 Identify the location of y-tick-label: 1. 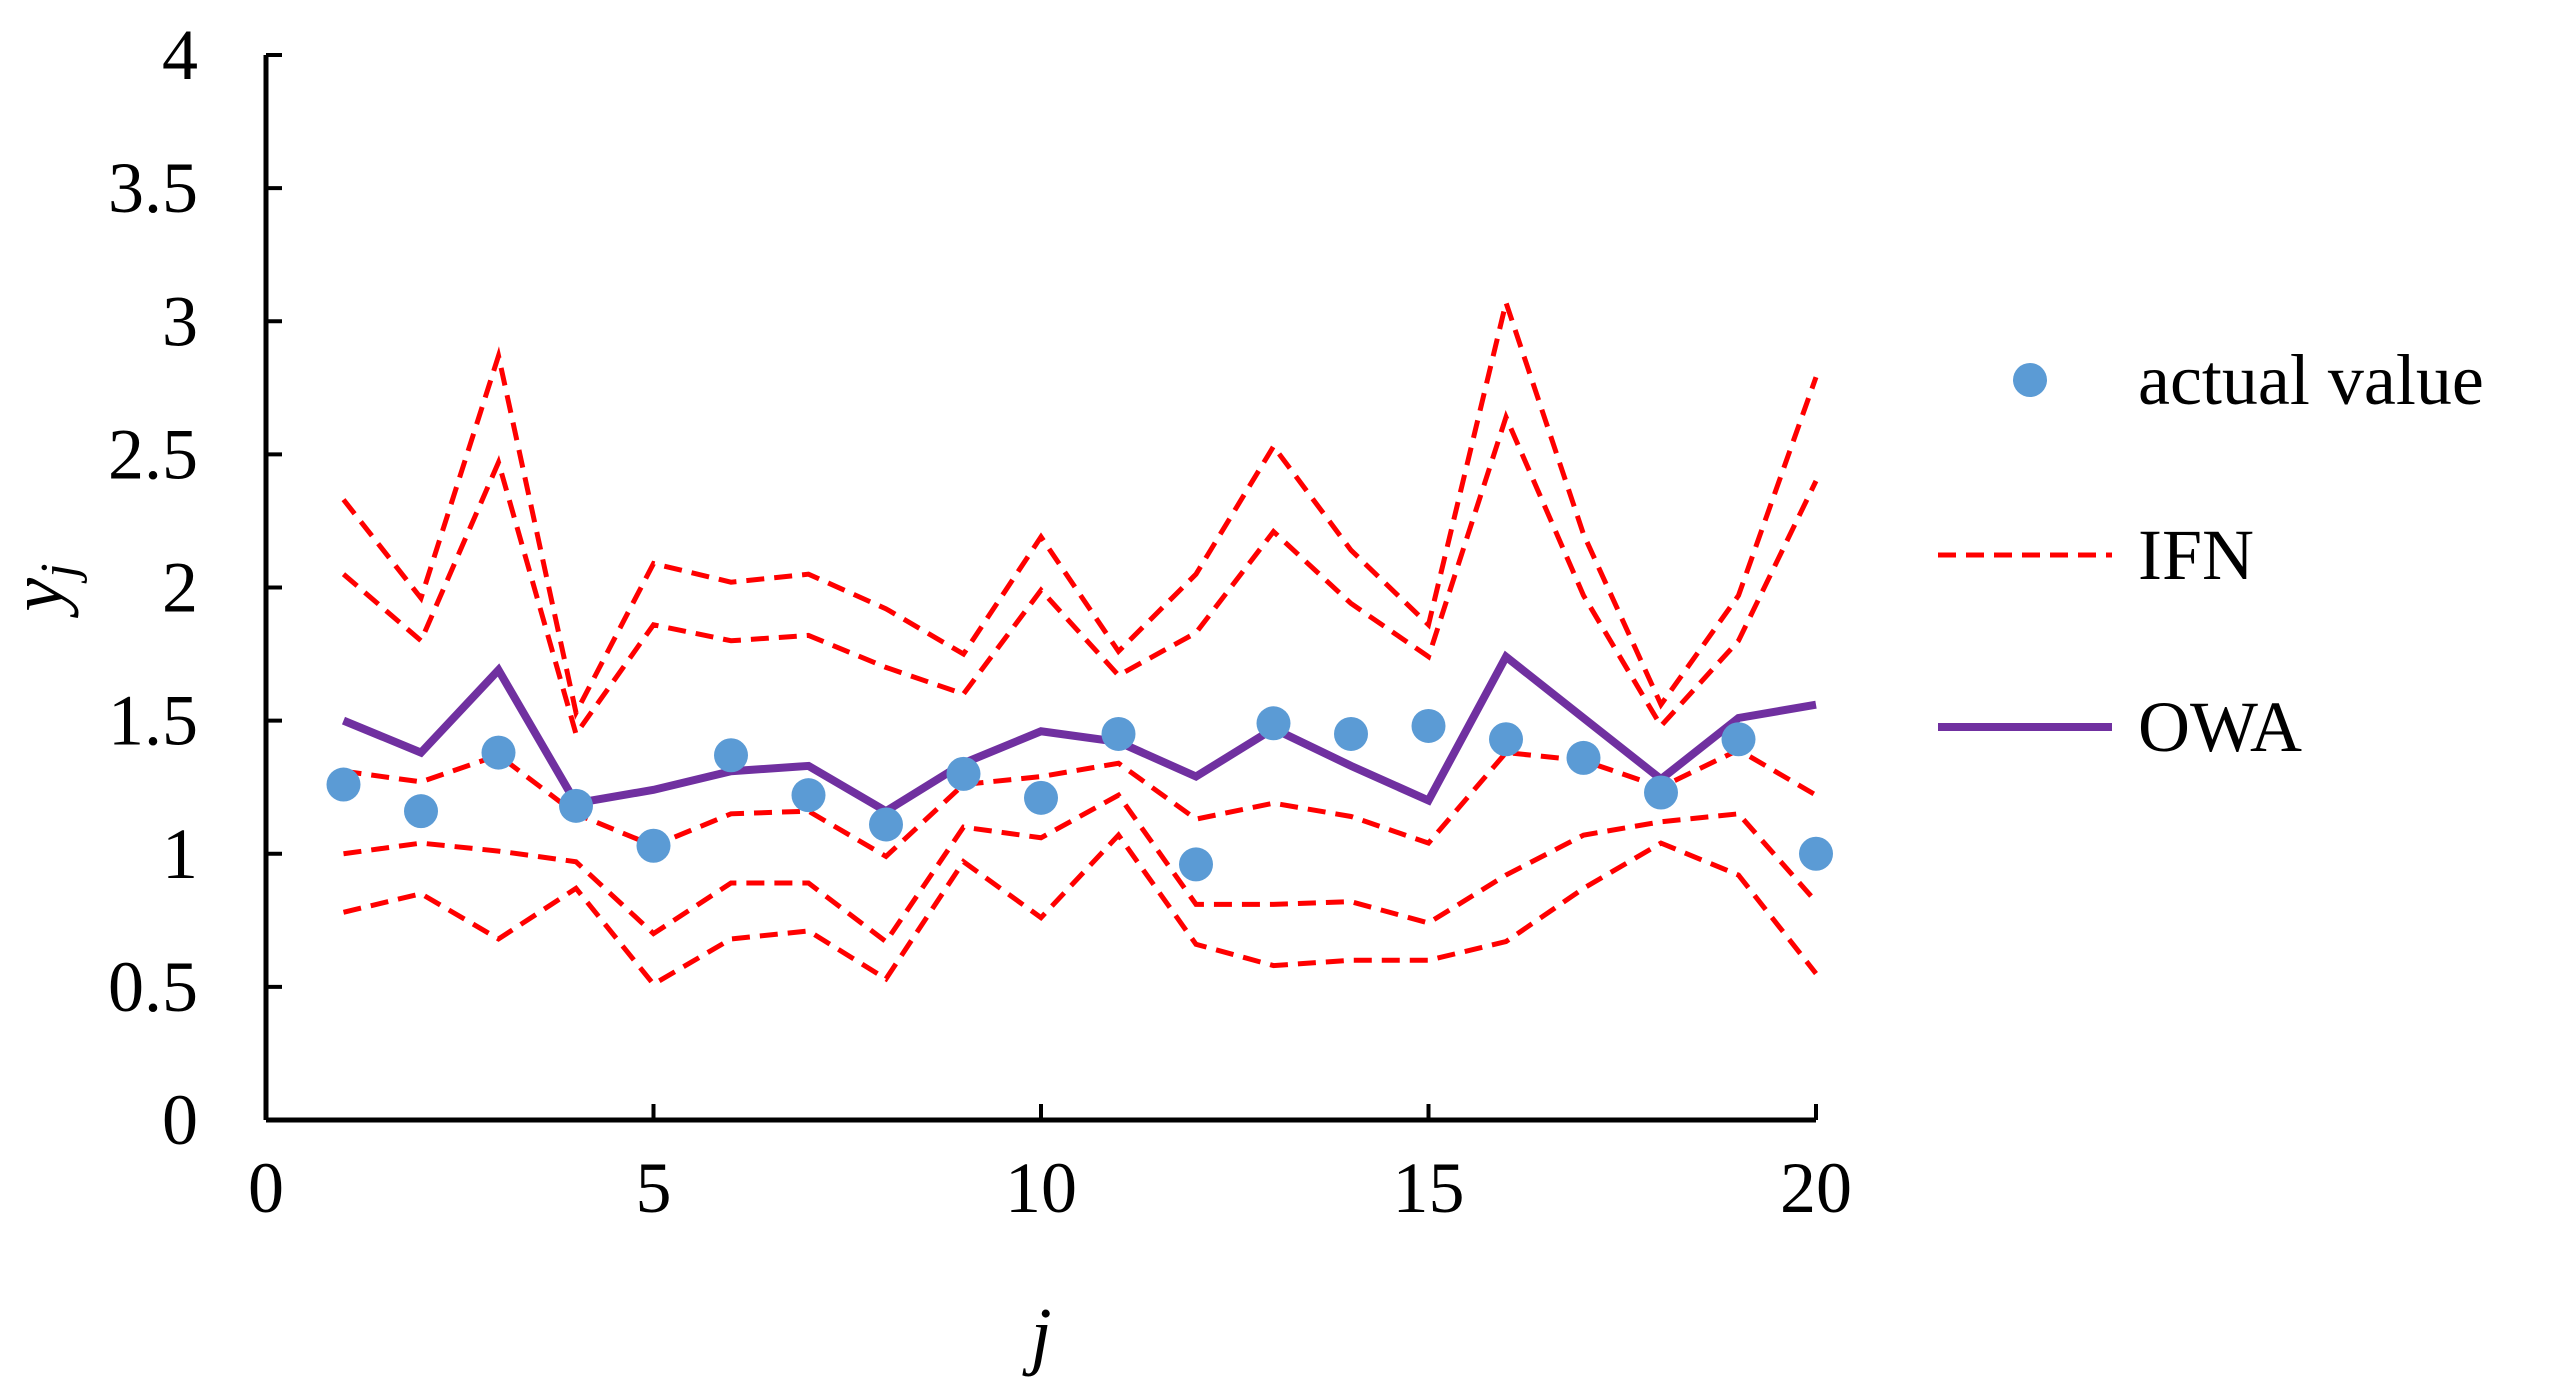
(180, 854).